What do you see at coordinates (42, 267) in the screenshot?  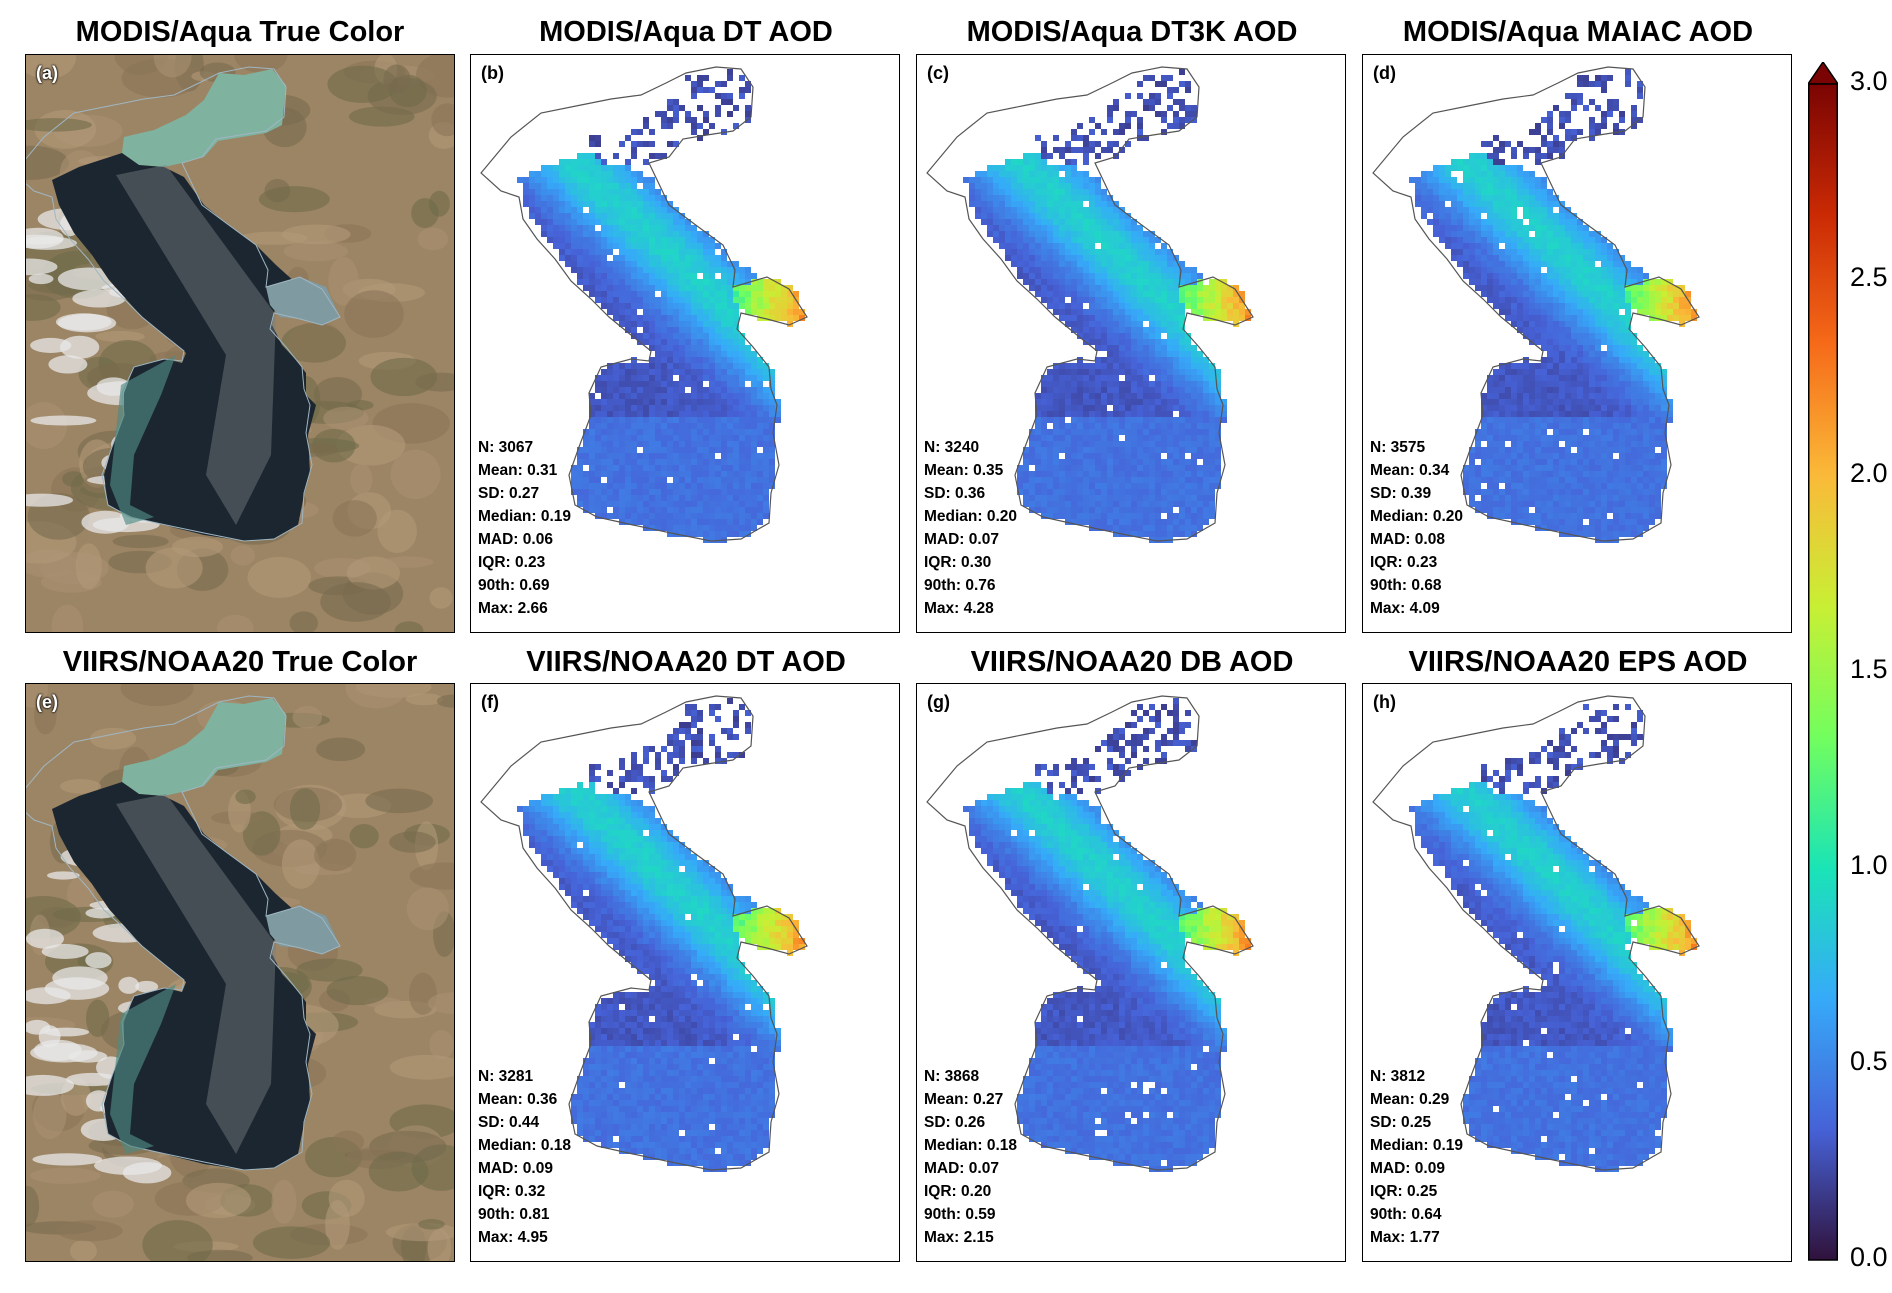 I see `cloud-patch` at bounding box center [42, 267].